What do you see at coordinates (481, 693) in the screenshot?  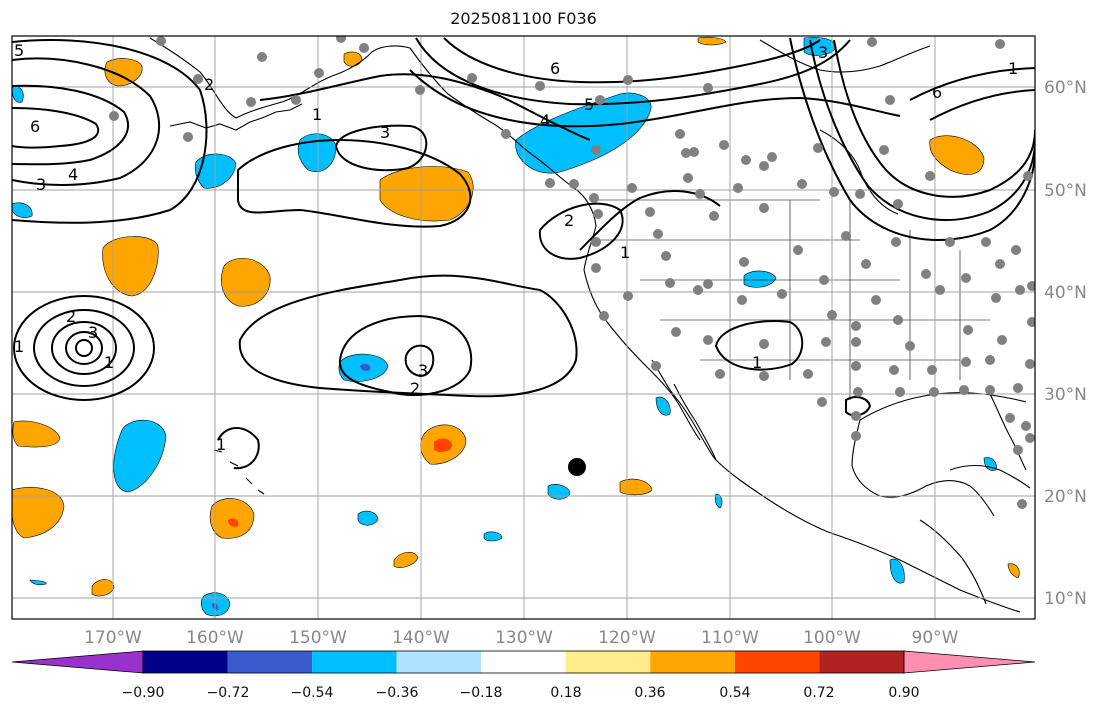 I see `colorbar-tick-label: −0.18` at bounding box center [481, 693].